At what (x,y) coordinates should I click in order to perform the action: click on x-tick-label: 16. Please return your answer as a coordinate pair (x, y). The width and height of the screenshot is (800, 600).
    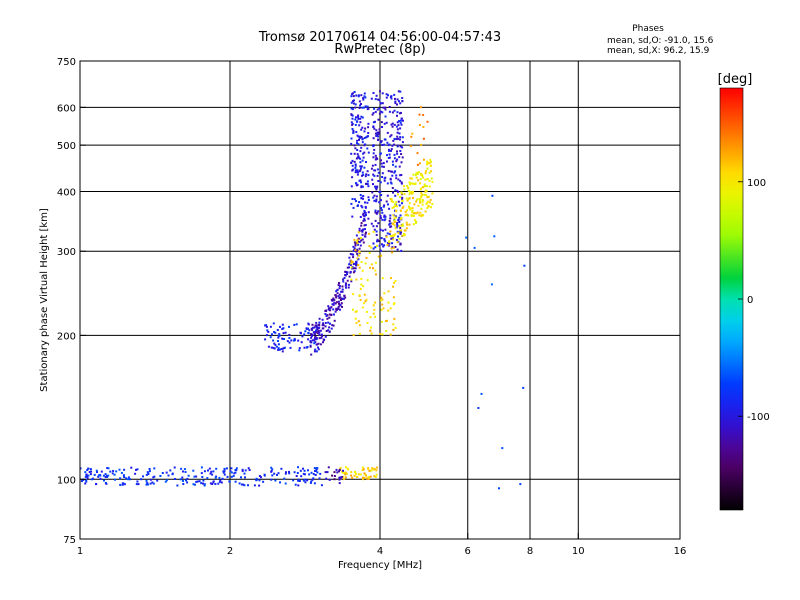
    Looking at the image, I should click on (680, 551).